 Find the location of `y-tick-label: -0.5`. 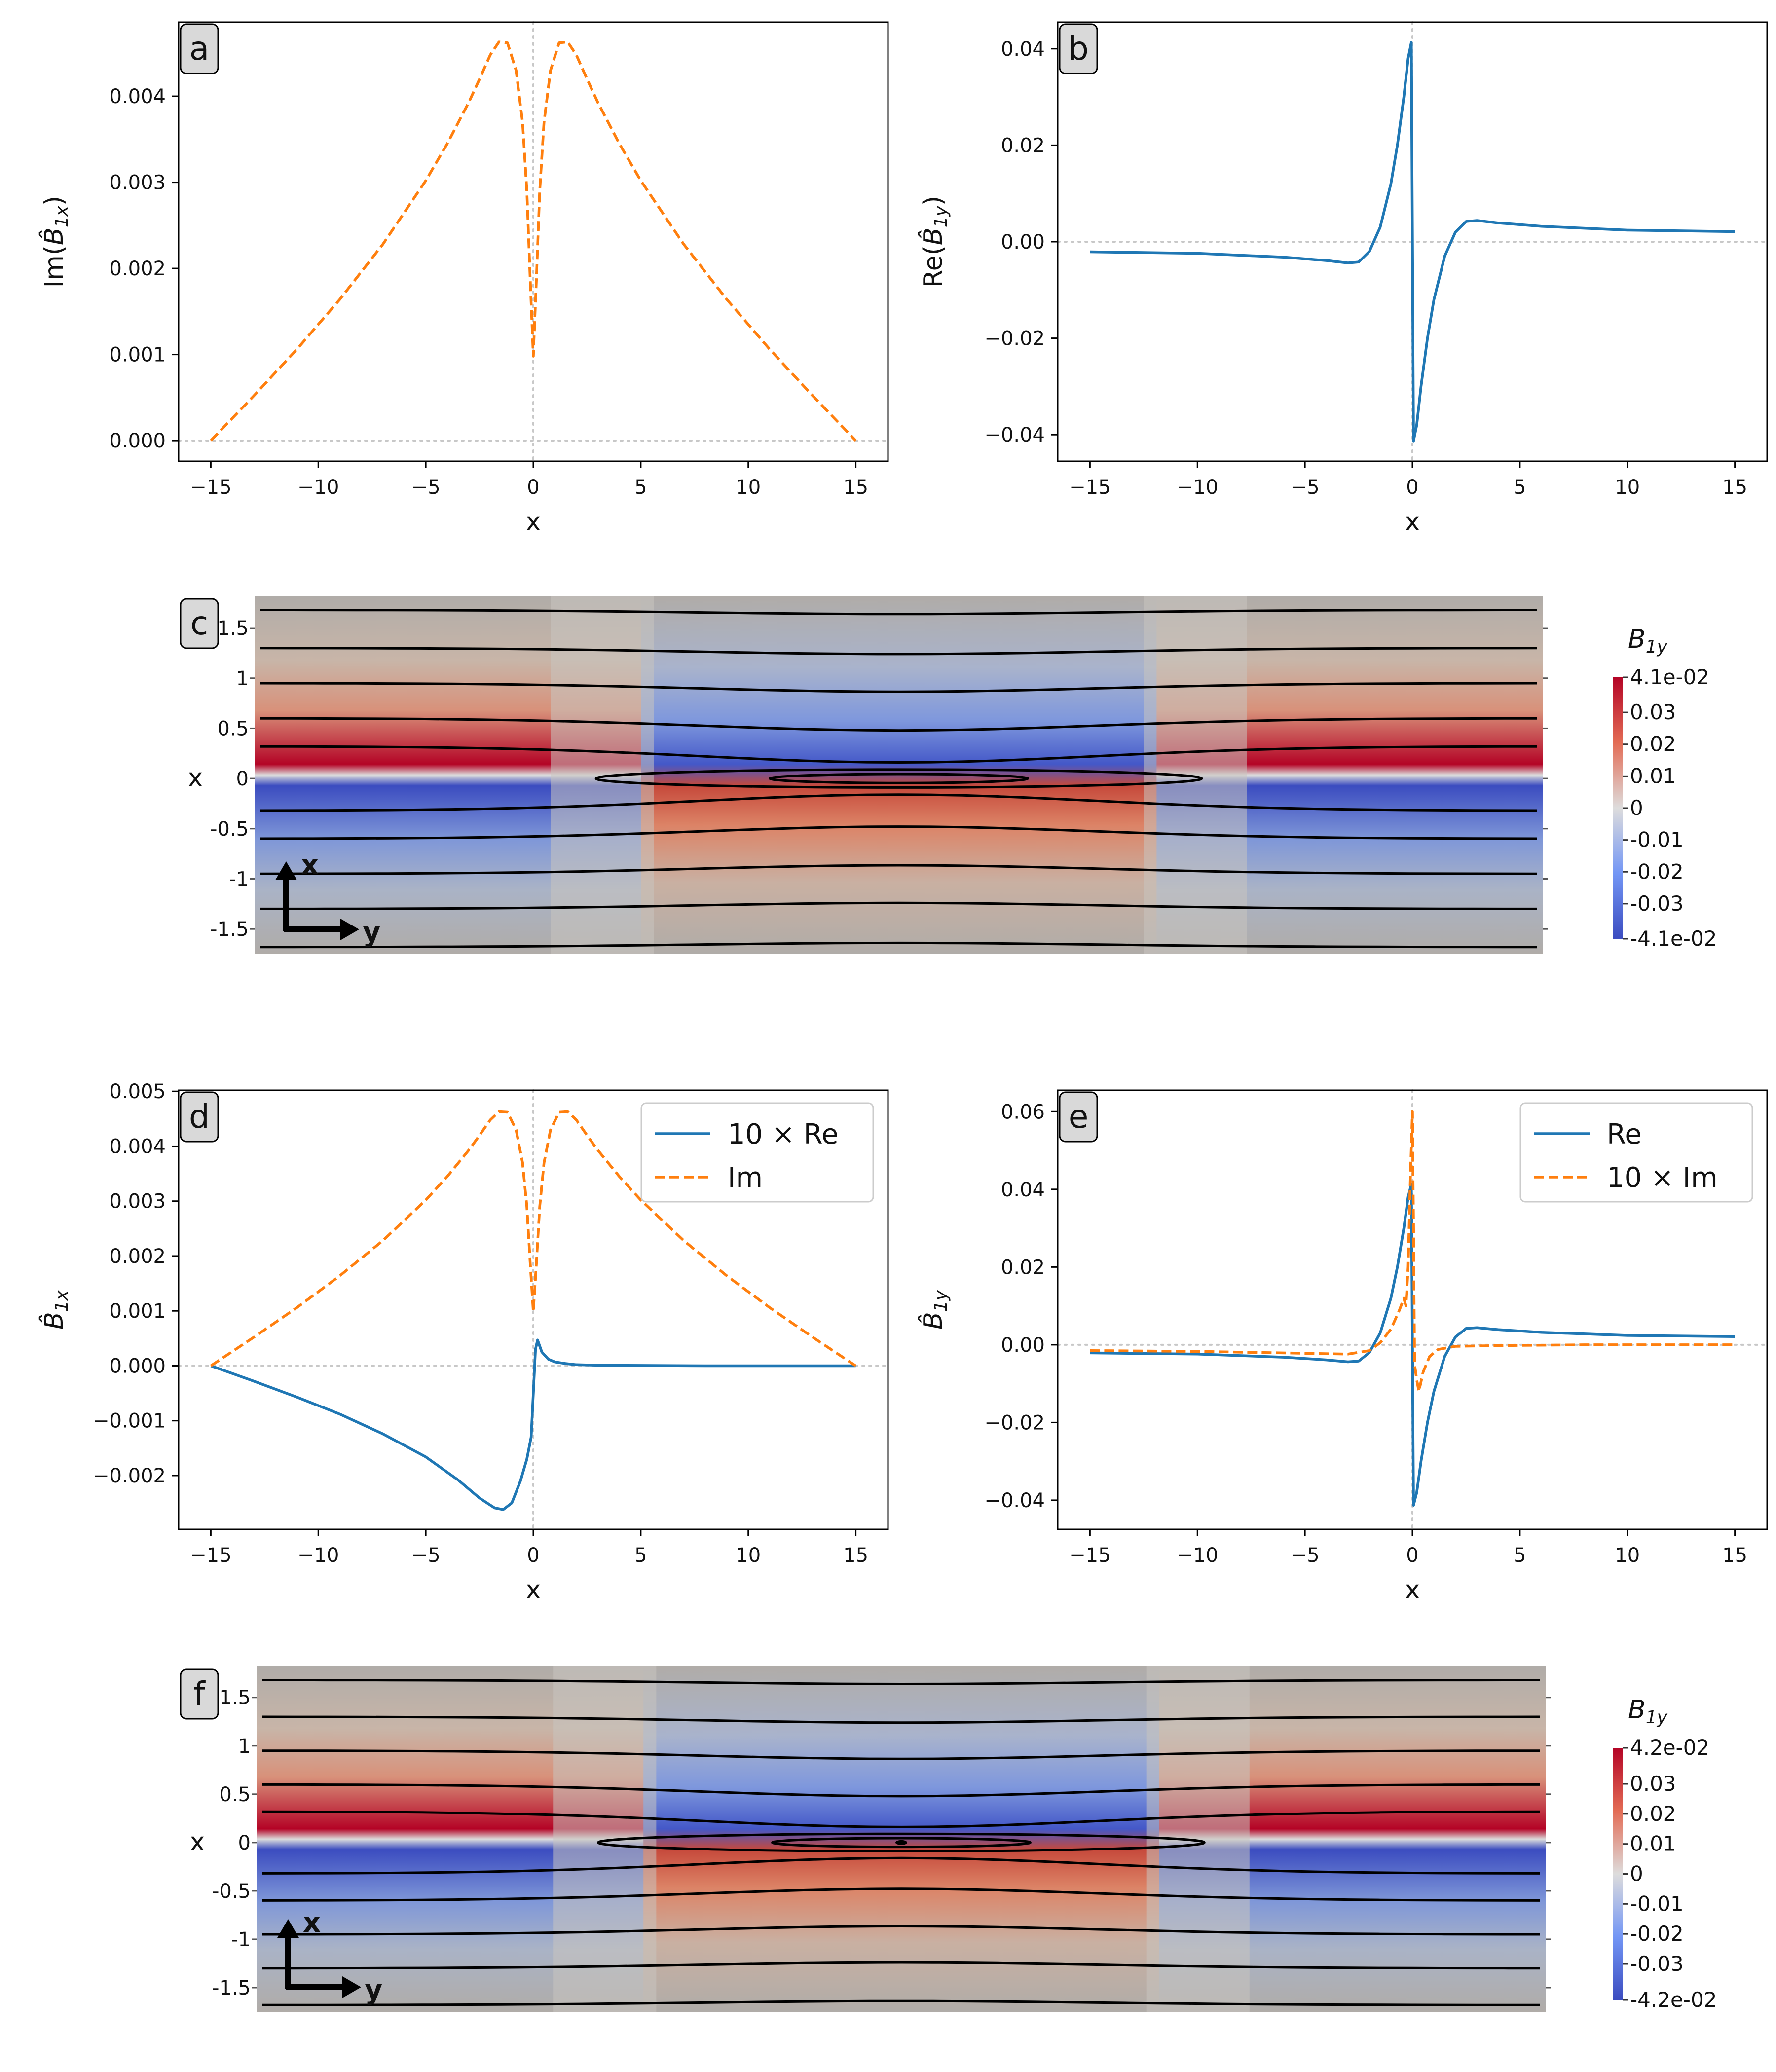

y-tick-label: -0.5 is located at coordinates (231, 1892).